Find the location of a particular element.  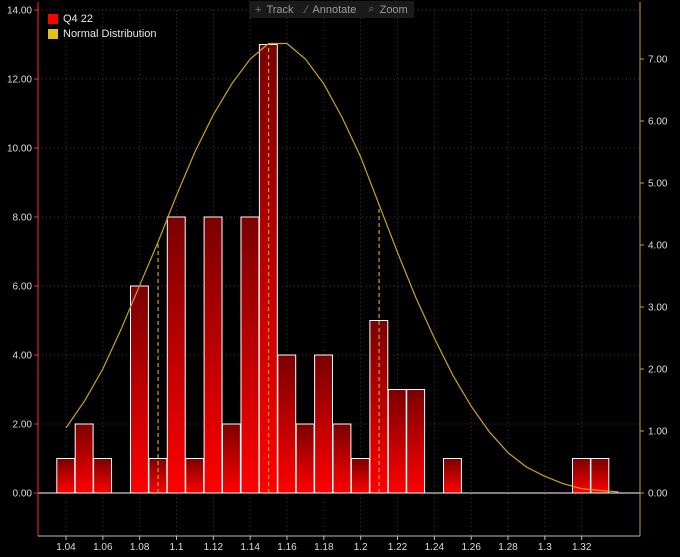

legend-swatch-yellow is located at coordinates (53, 33).